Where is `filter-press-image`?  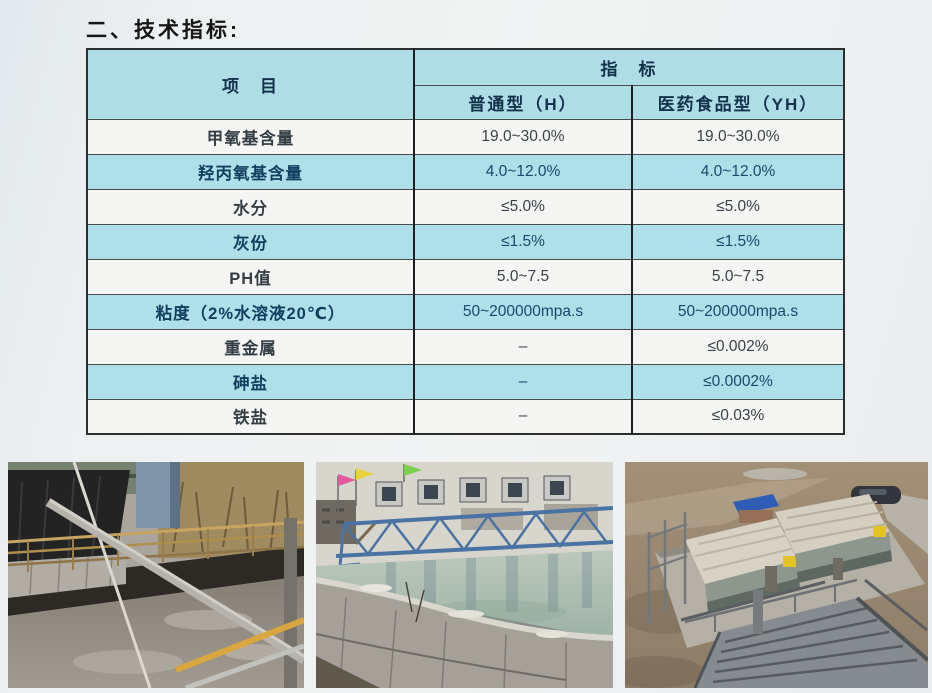
filter-press-image is located at coordinates (776, 575).